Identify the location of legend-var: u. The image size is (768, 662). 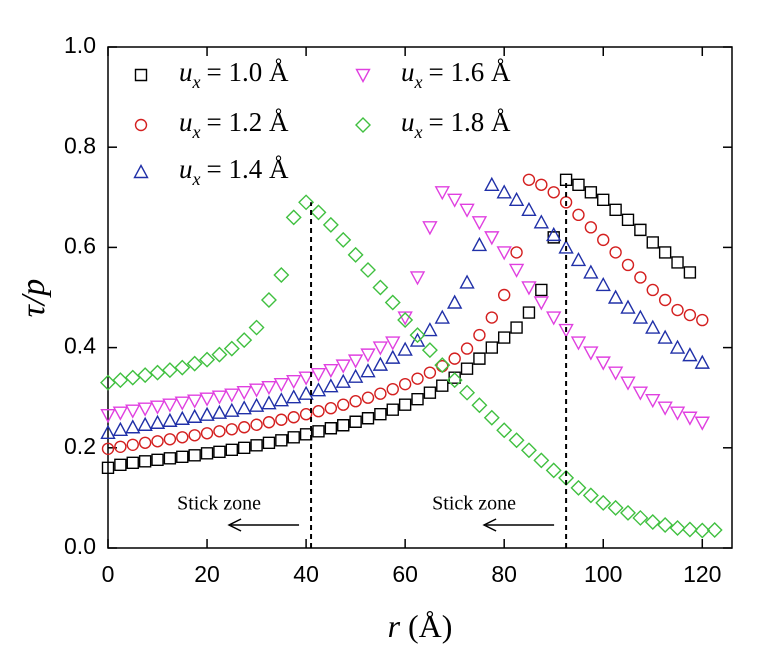
(408, 122).